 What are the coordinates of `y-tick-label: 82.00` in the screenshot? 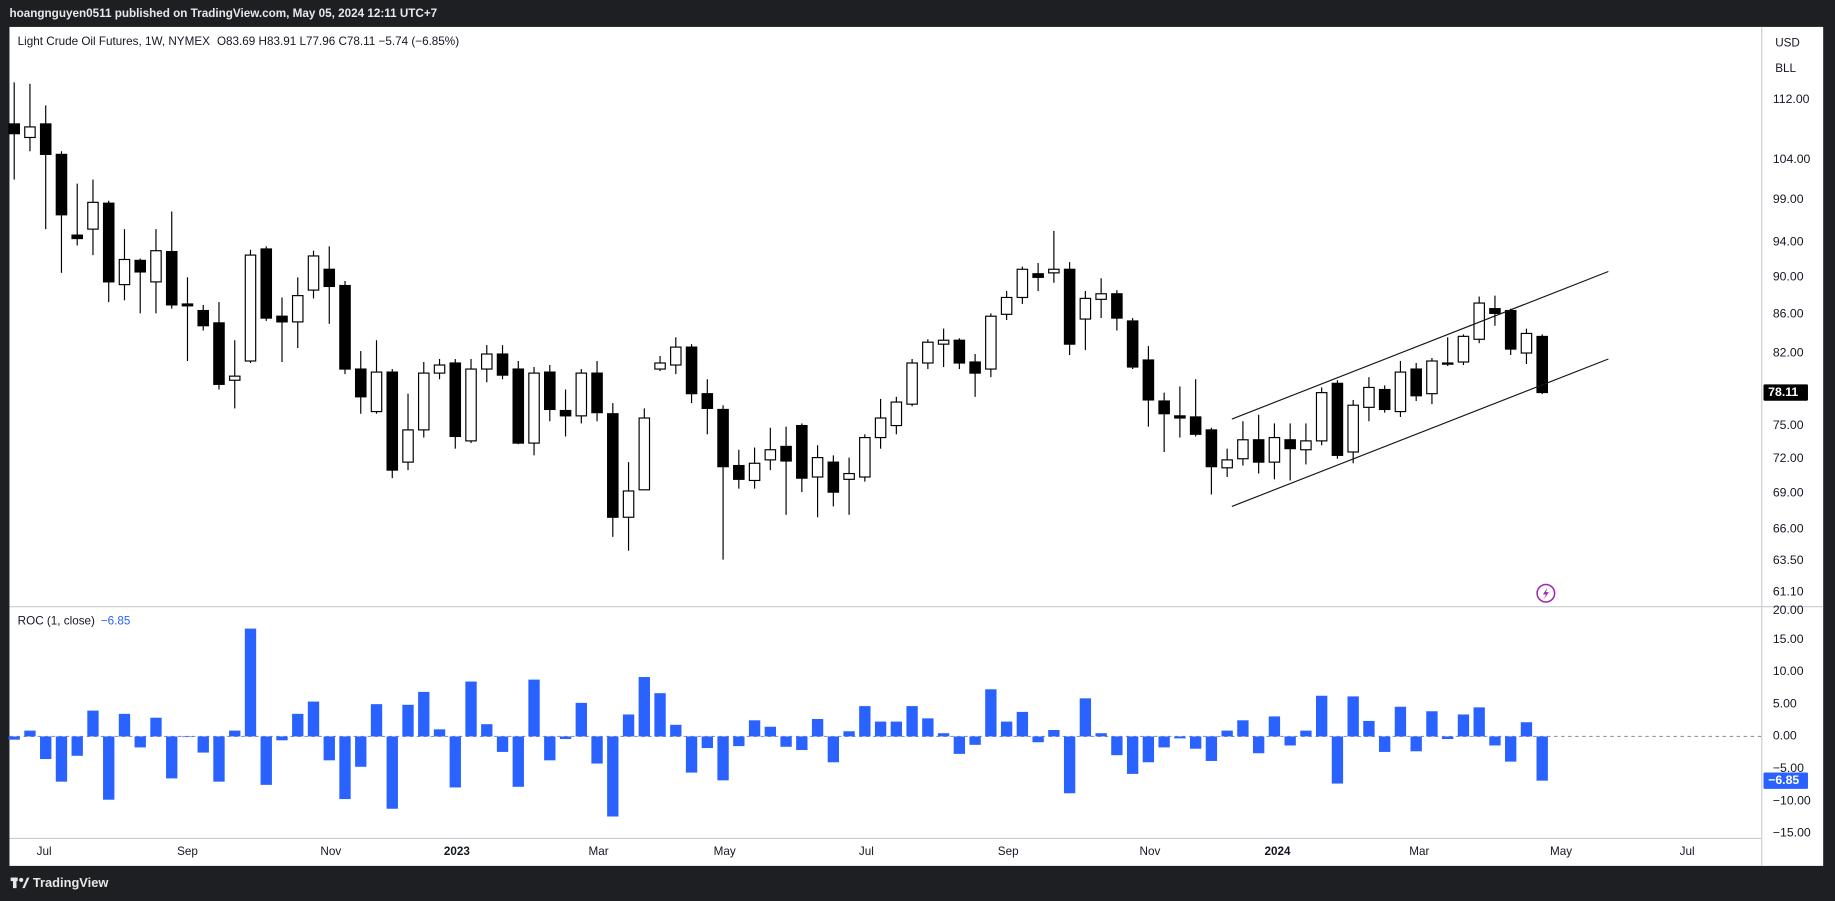 It's located at (1788, 352).